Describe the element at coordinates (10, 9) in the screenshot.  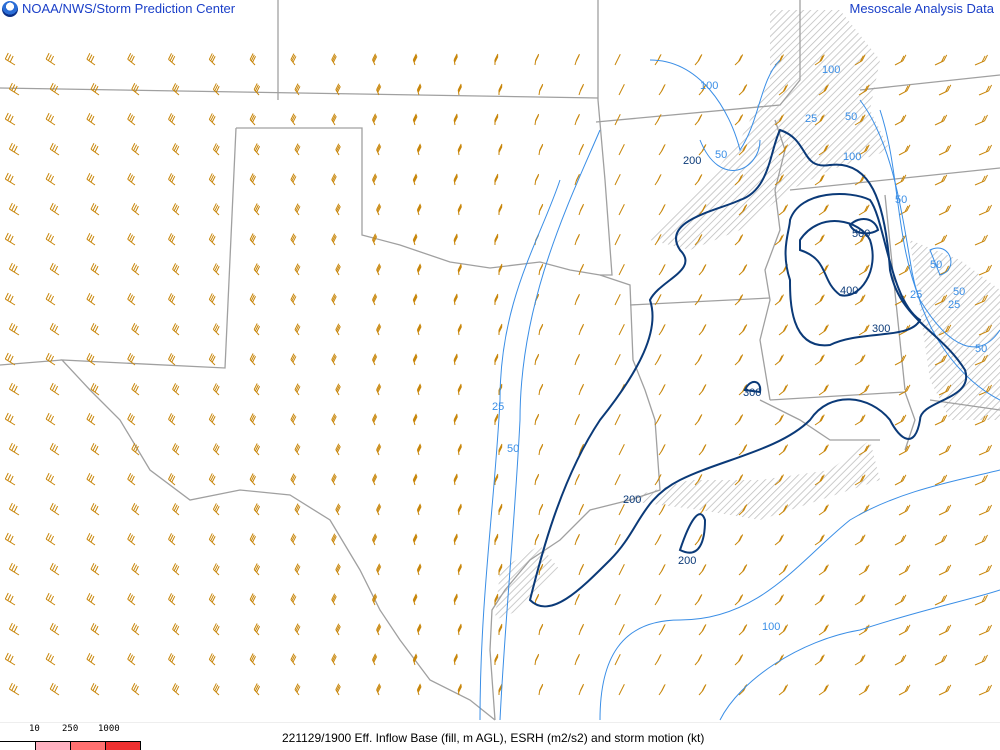
I see `noaa-logo` at that location.